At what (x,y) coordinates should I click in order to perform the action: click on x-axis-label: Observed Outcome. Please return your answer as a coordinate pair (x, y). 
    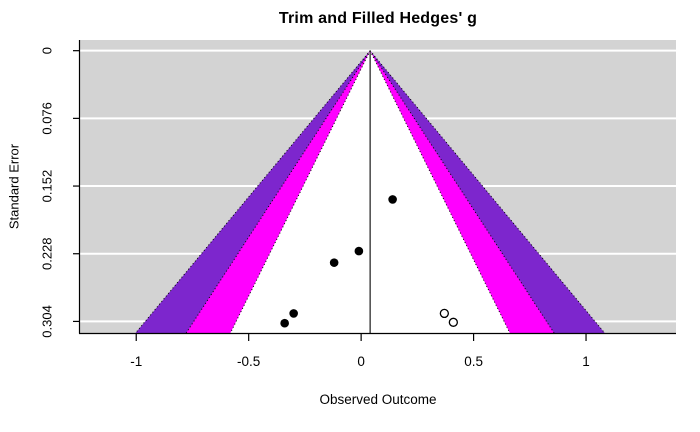
    Looking at the image, I should click on (378, 399).